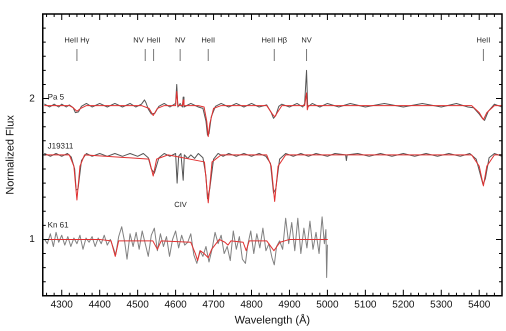  Describe the element at coordinates (10, 154) in the screenshot. I see `y-axis-title: Normalized Flux` at that location.